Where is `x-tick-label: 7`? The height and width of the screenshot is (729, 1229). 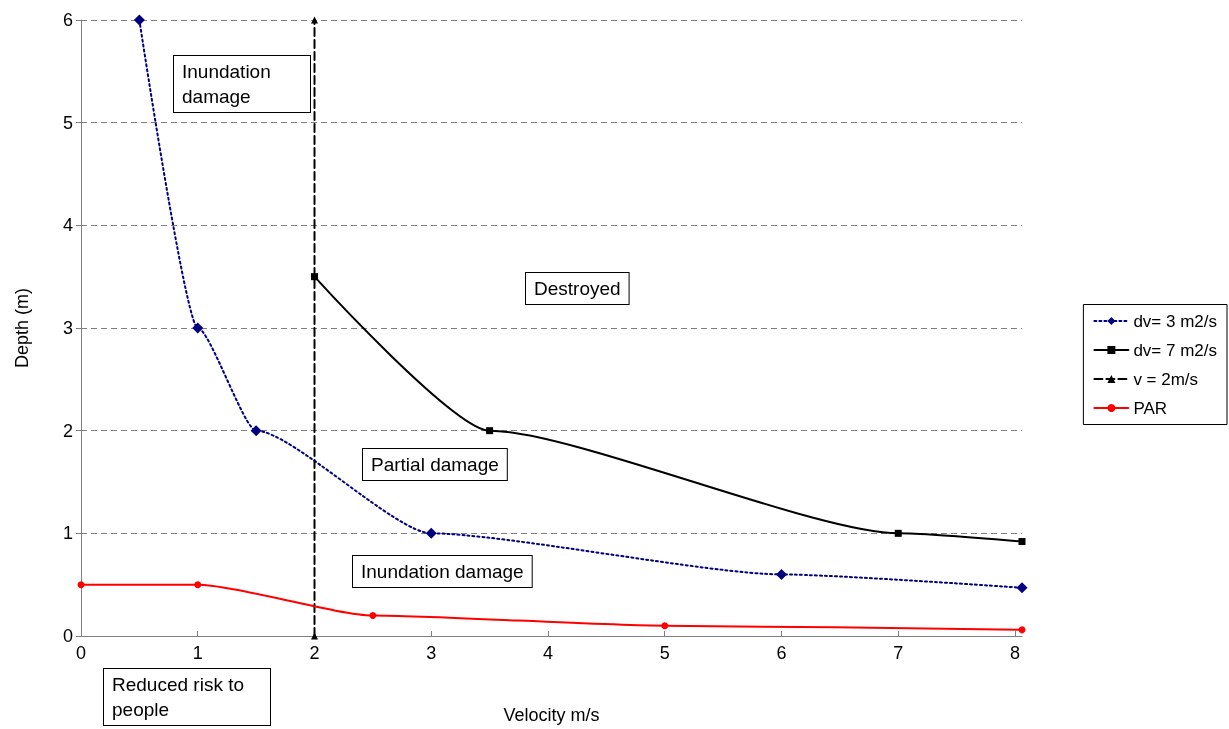 x-tick-label: 7 is located at coordinates (898, 653).